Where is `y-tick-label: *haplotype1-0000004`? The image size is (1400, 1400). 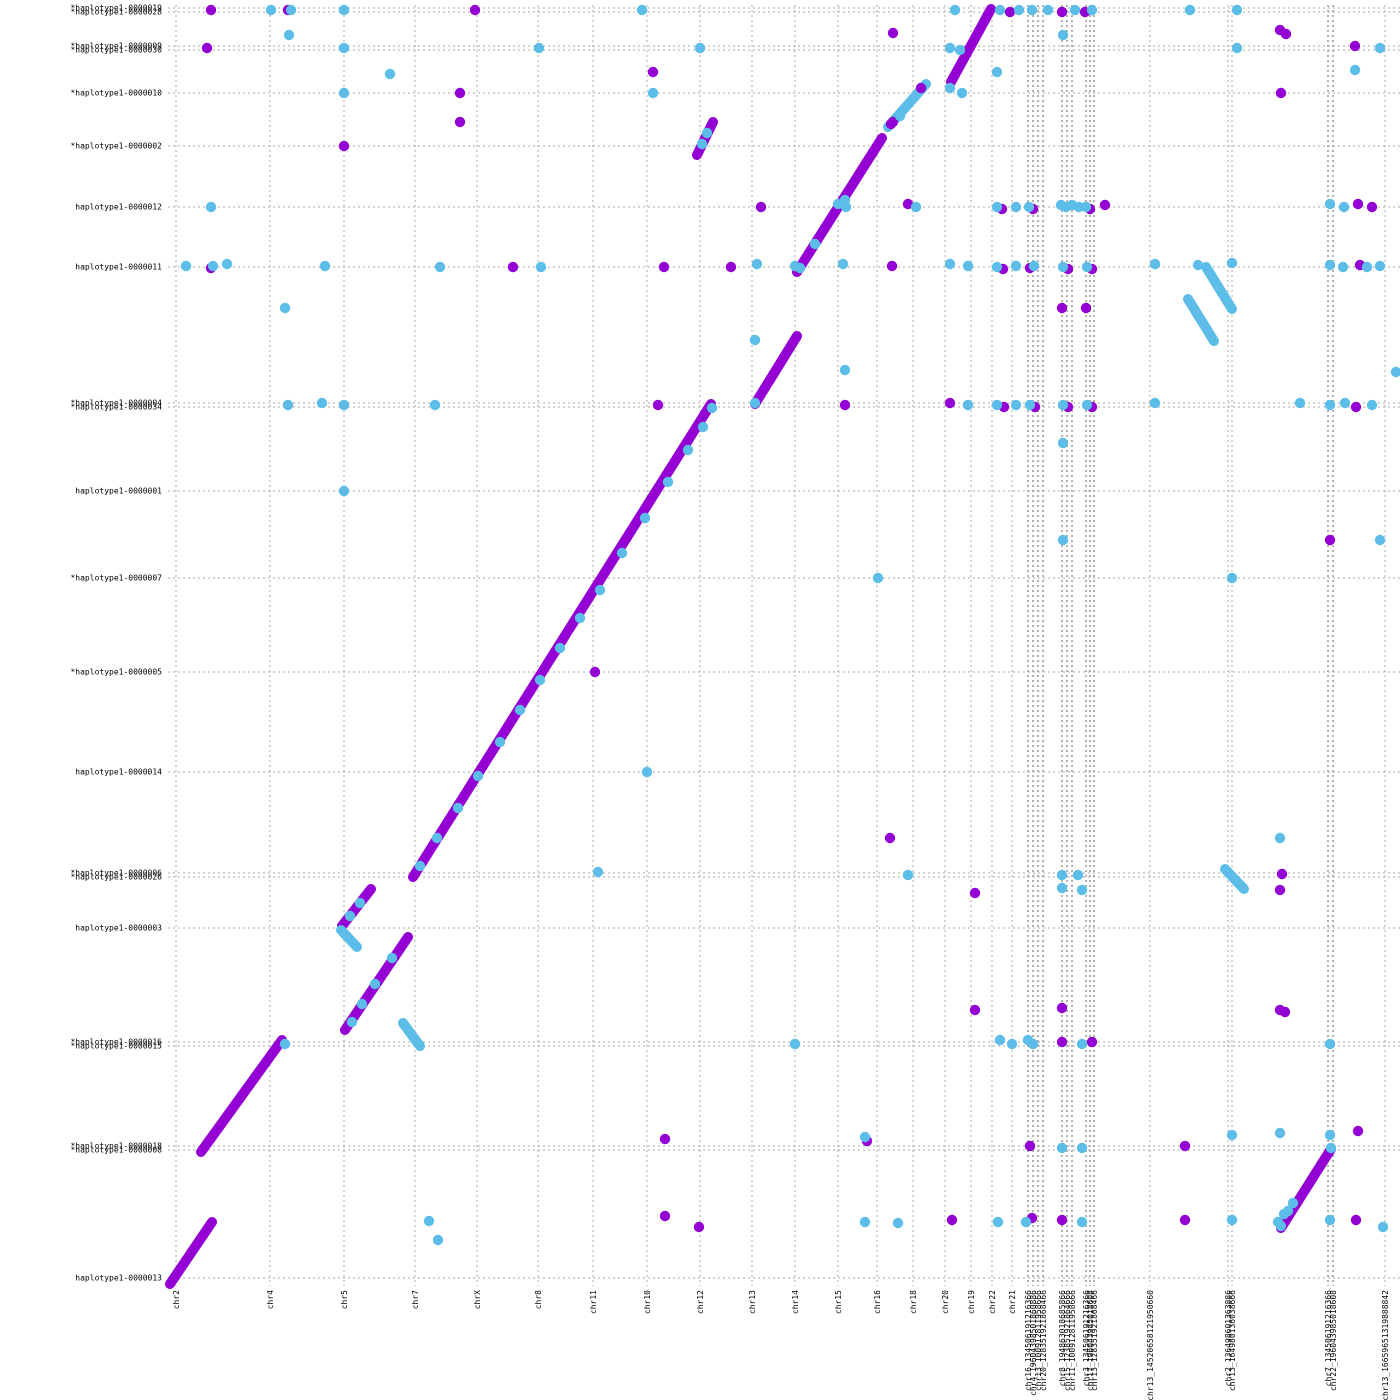 y-tick-label: *haplotype1-0000004 is located at coordinates (116, 403).